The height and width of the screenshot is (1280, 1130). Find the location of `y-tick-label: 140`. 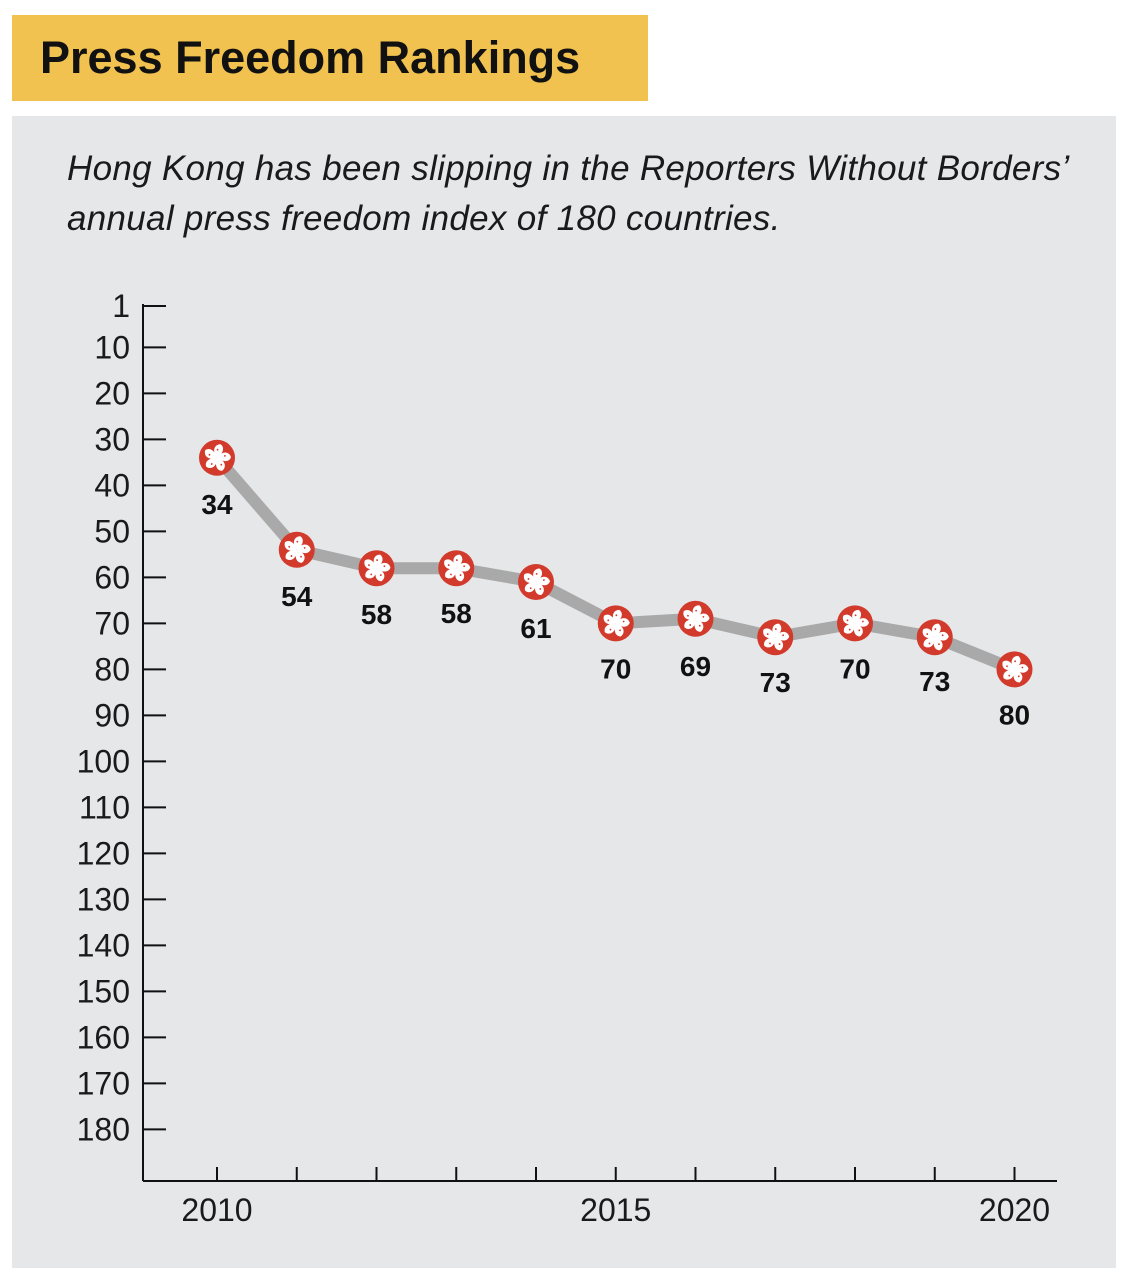

y-tick-label: 140 is located at coordinates (103, 945).